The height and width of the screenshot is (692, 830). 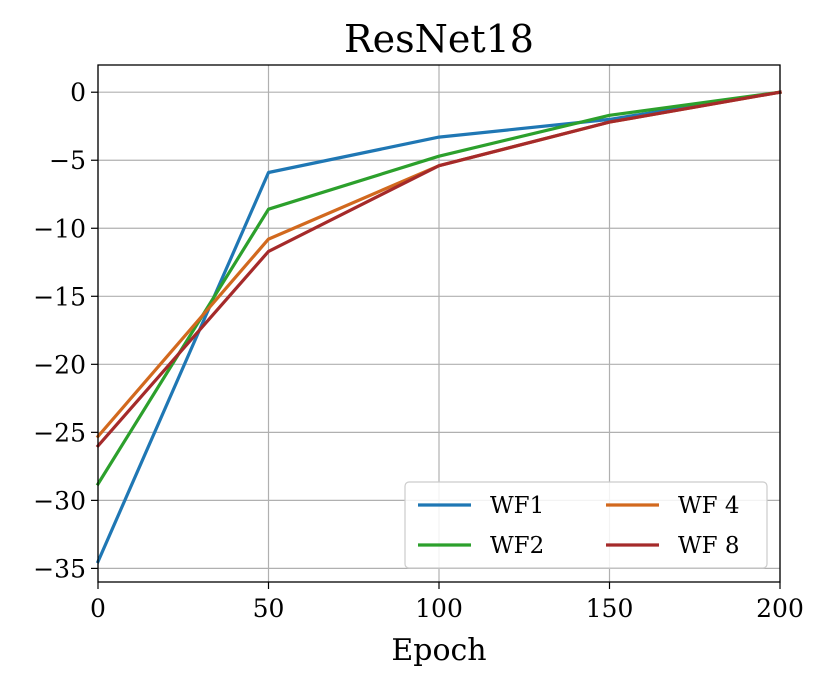 I want to click on x-axis-label: Epoch, so click(x=438, y=650).